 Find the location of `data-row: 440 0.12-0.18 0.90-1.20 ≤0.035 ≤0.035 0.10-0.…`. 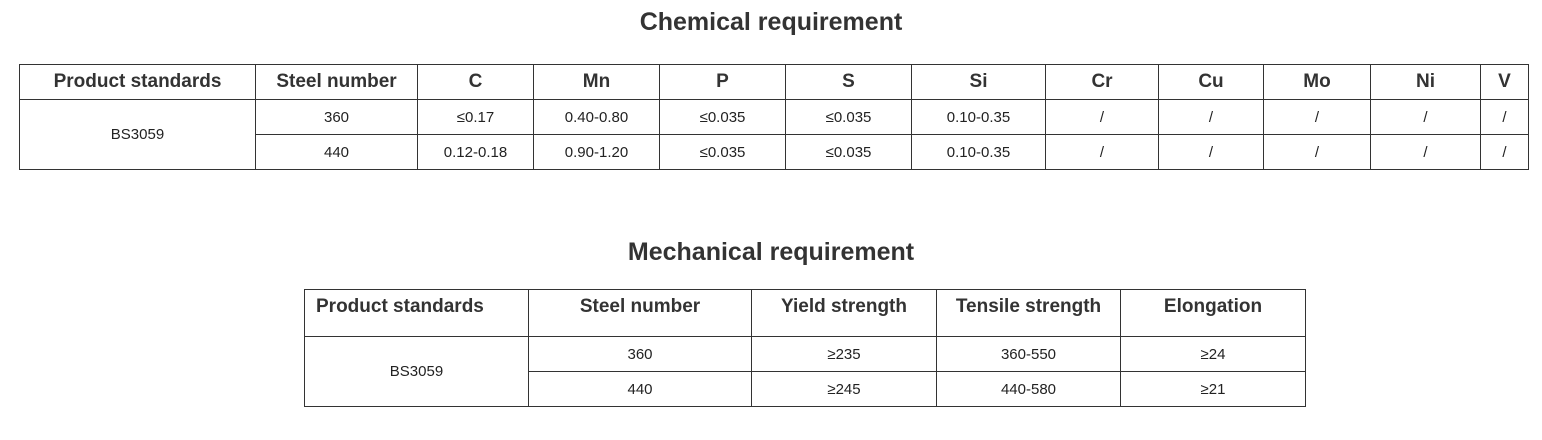

data-row: 440 0.12-0.18 0.90-1.20 ≤0.035 ≤0.035 0.10-0.… is located at coordinates (774, 152).